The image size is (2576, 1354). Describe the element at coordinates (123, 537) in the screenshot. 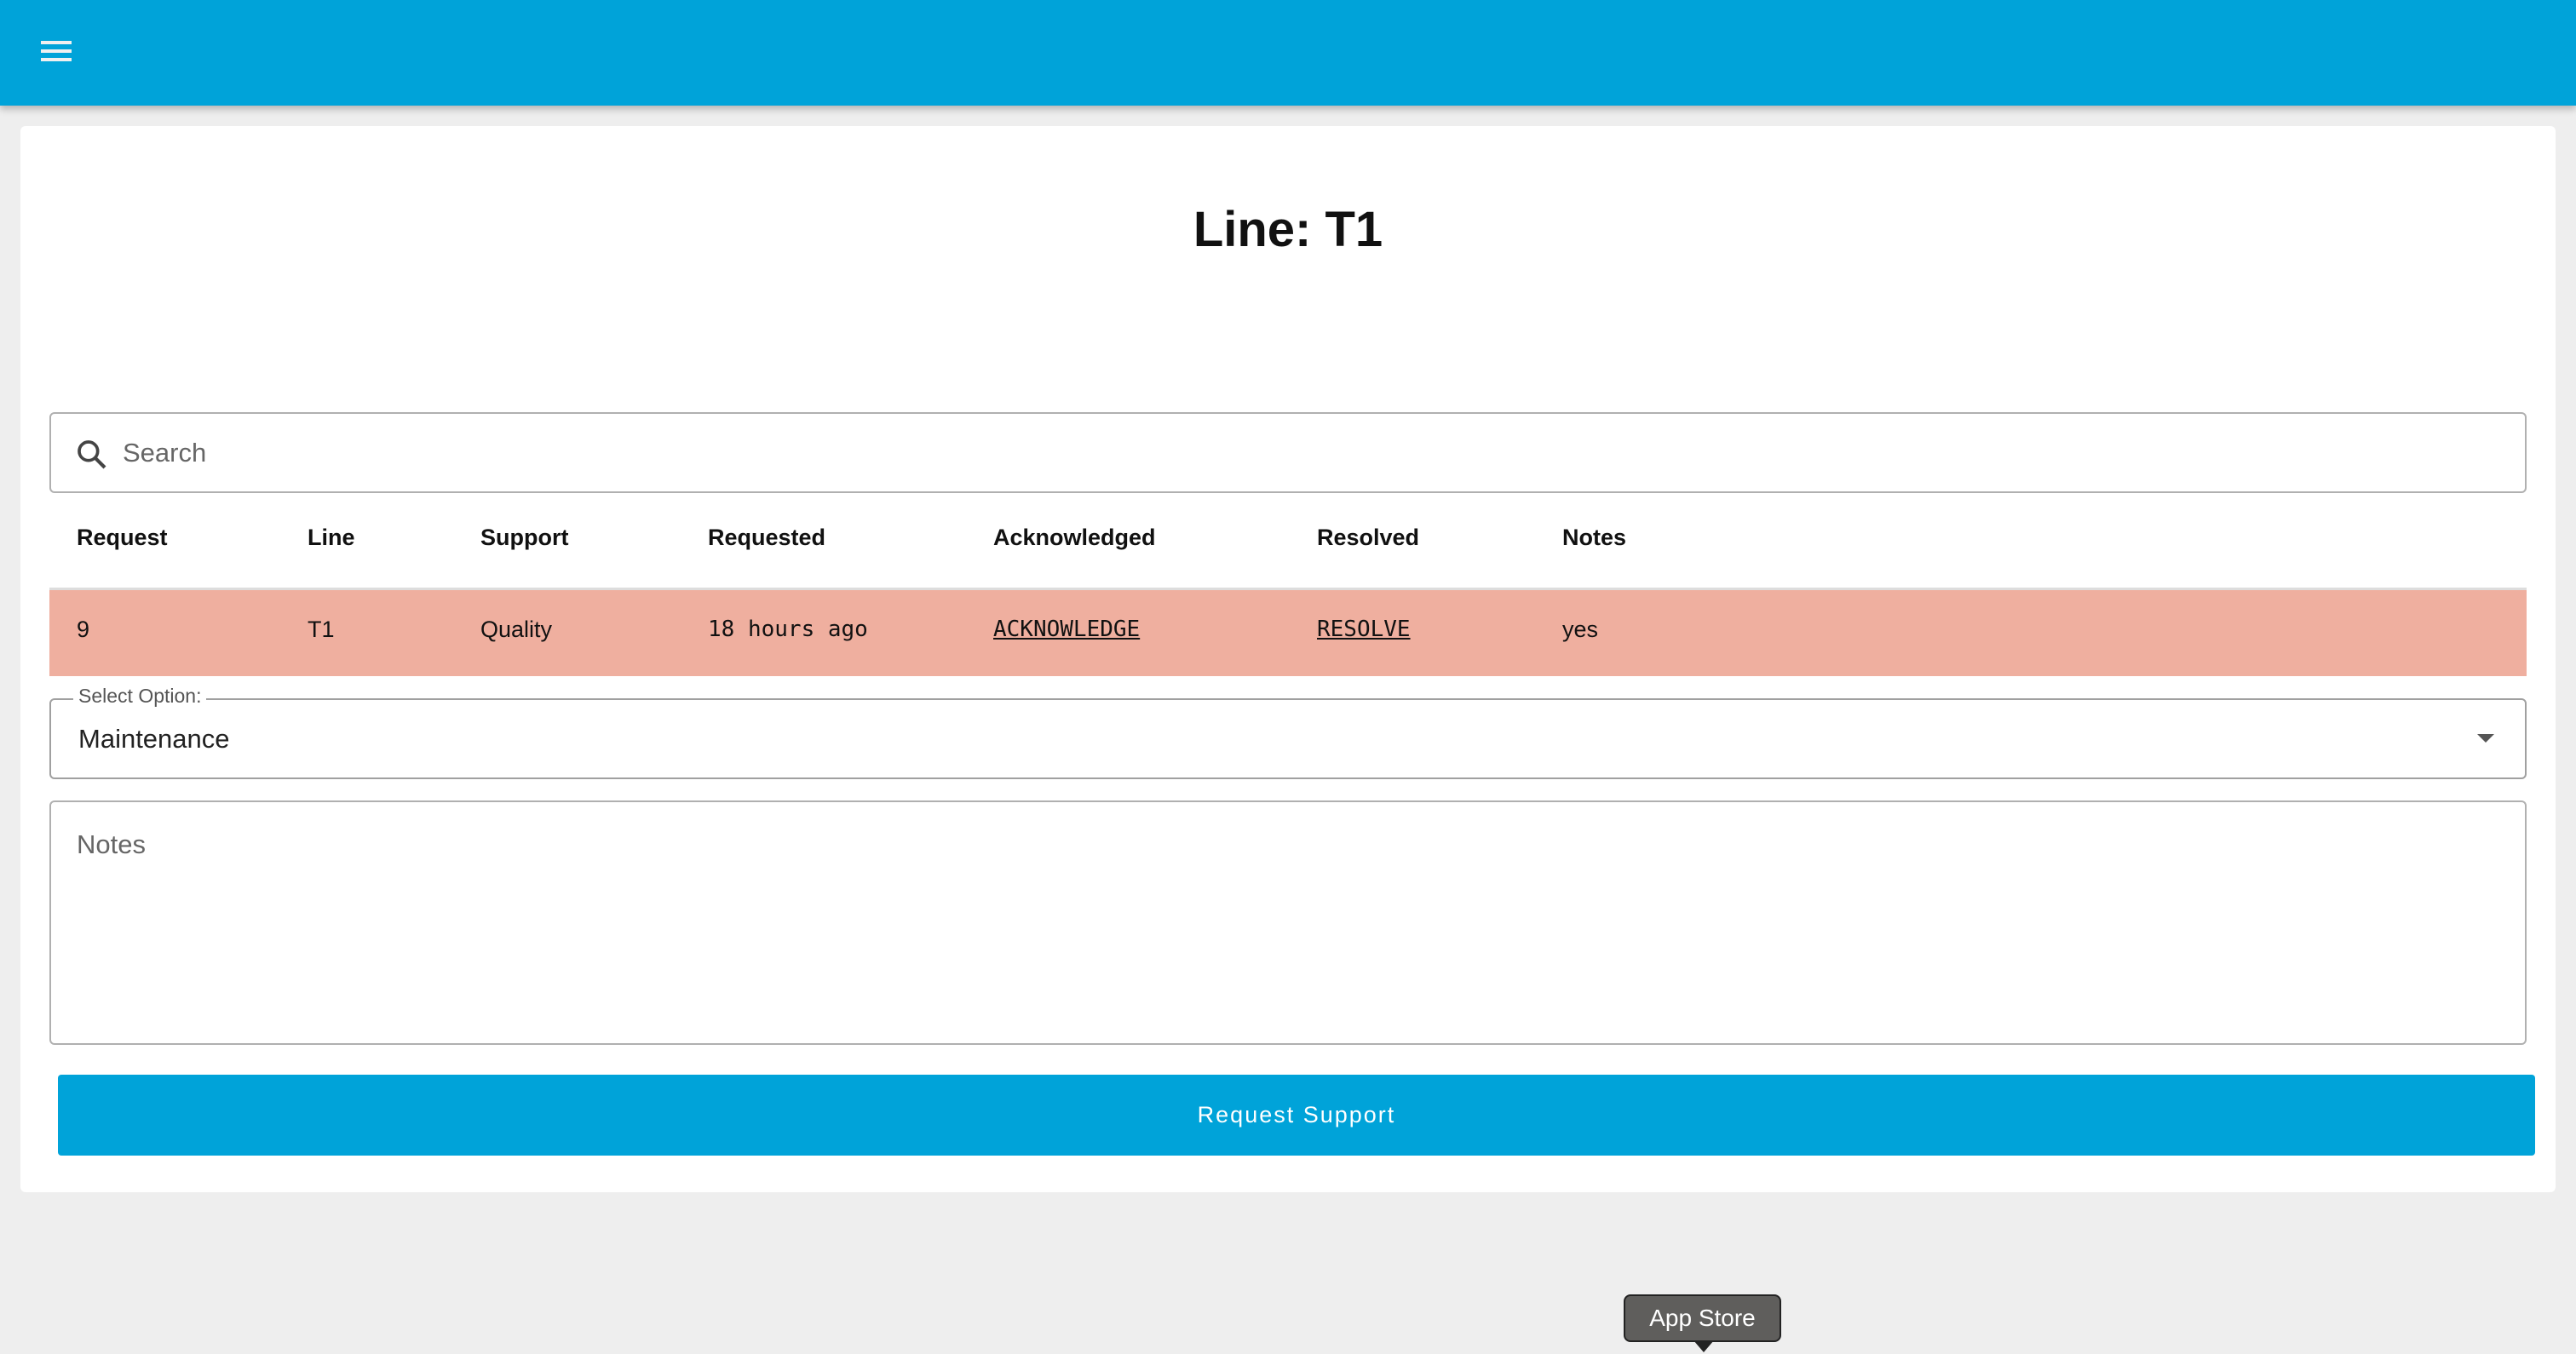

I see `column-header-request: Request` at that location.